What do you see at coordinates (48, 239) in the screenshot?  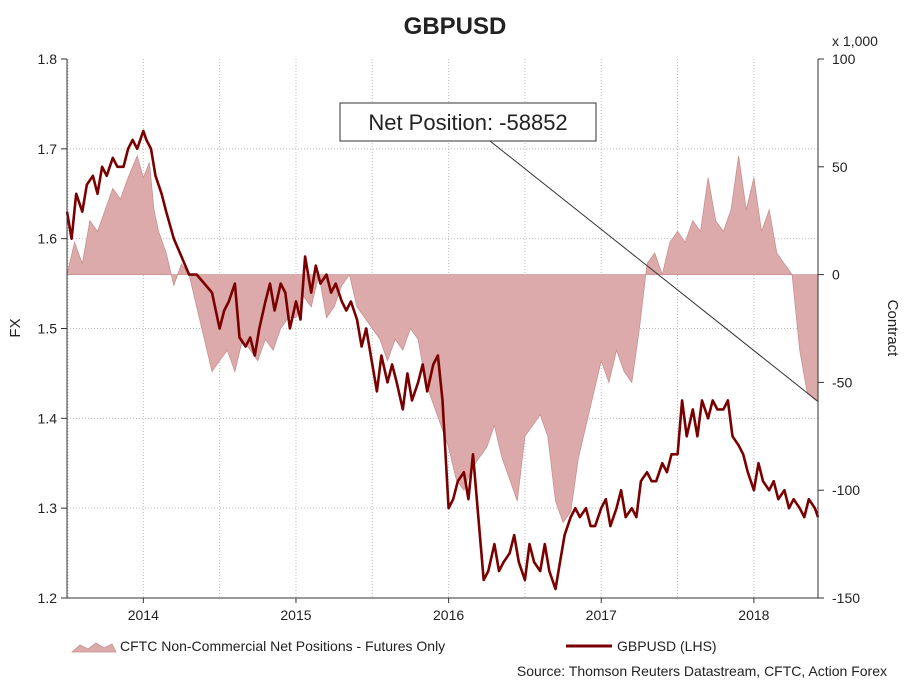 I see `left-tick-label: 1.6` at bounding box center [48, 239].